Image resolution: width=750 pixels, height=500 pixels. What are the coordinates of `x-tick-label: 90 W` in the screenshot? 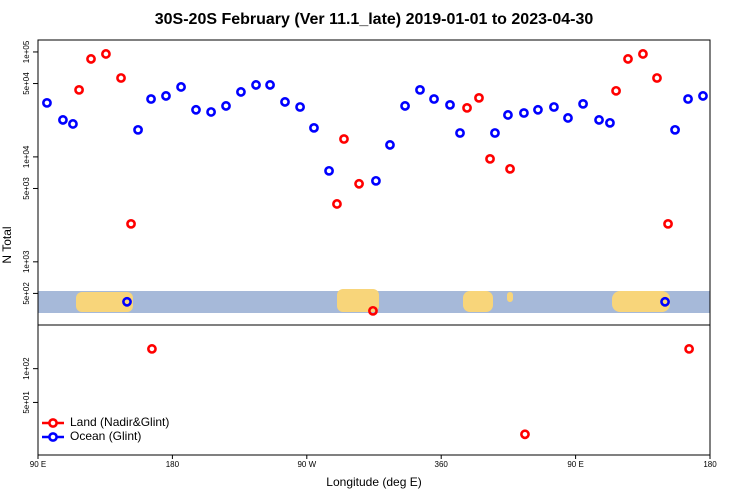 It's located at (306, 464).